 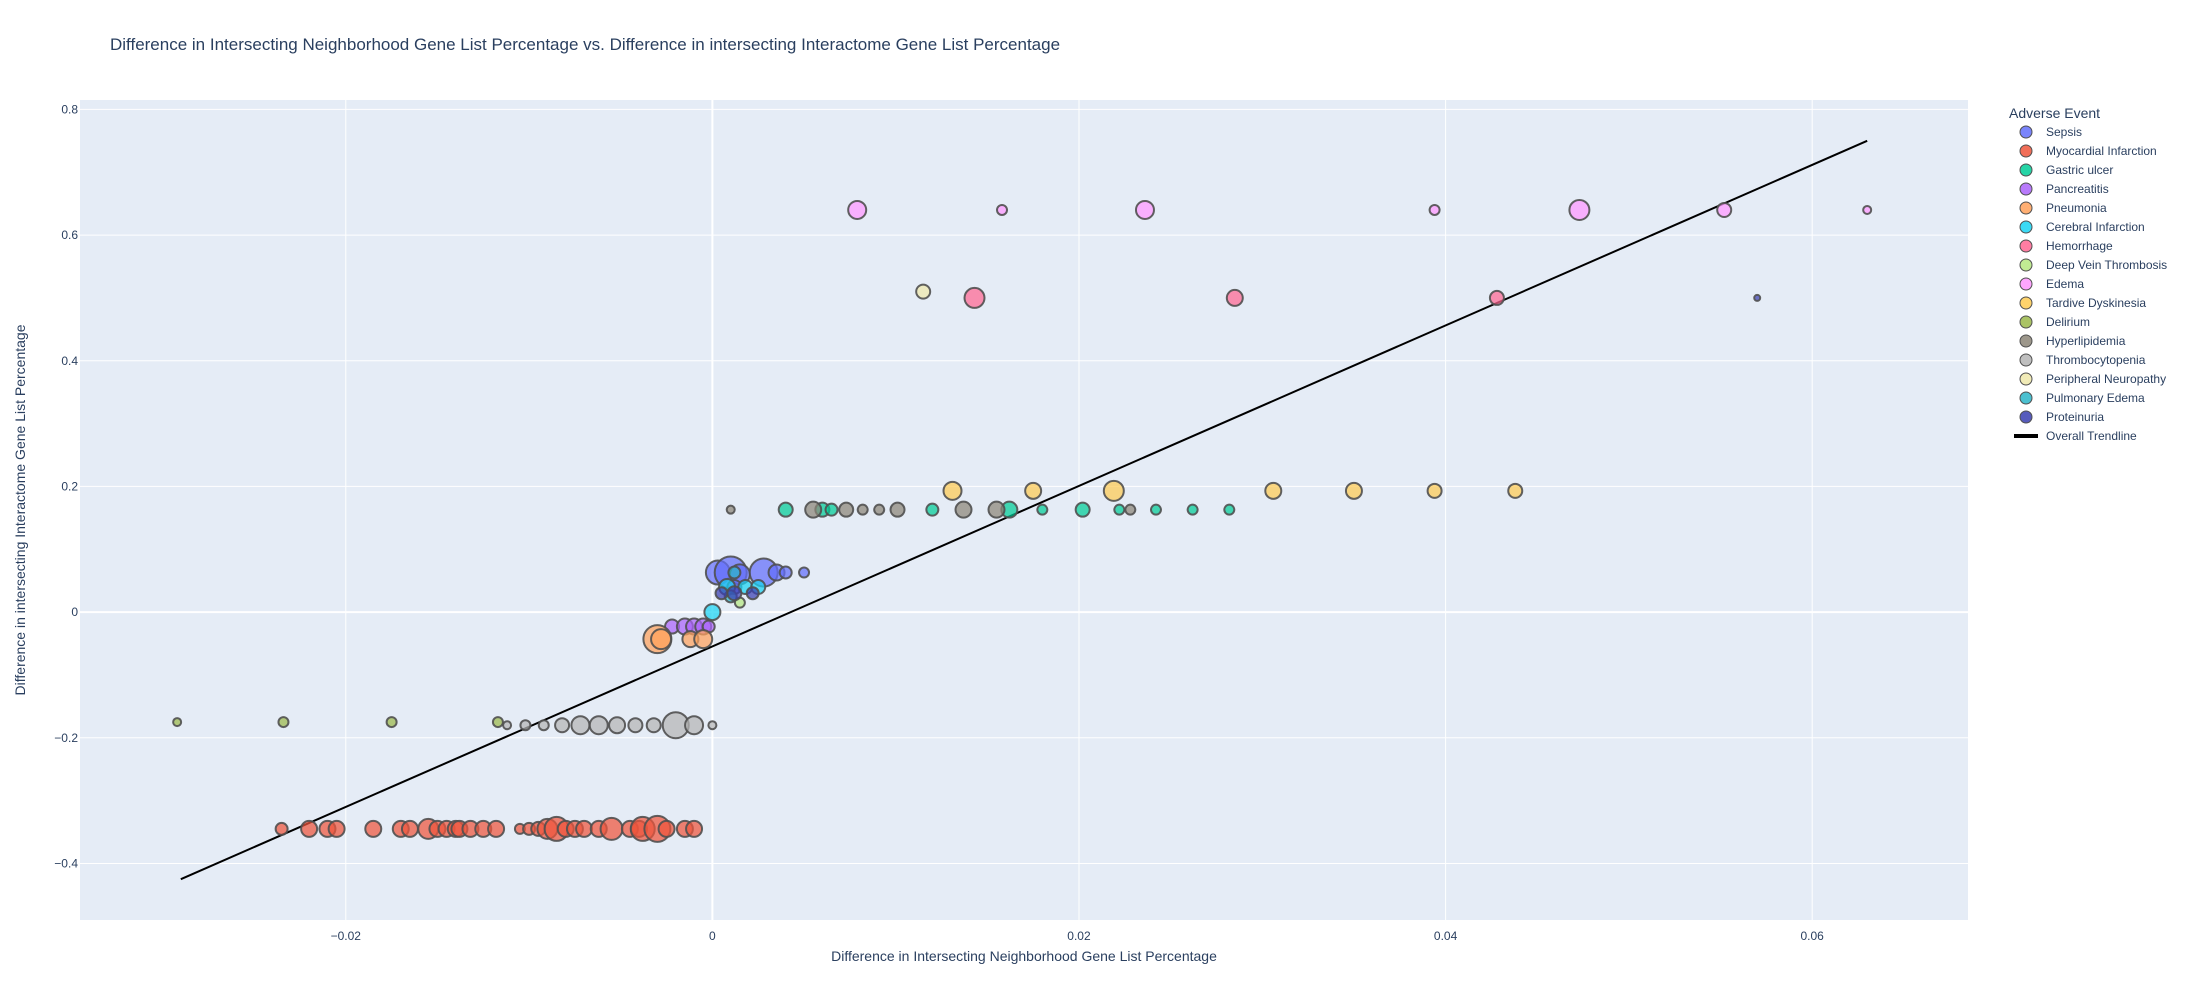 What do you see at coordinates (923, 291) in the screenshot?
I see `point-peripheral-neuropathy` at bounding box center [923, 291].